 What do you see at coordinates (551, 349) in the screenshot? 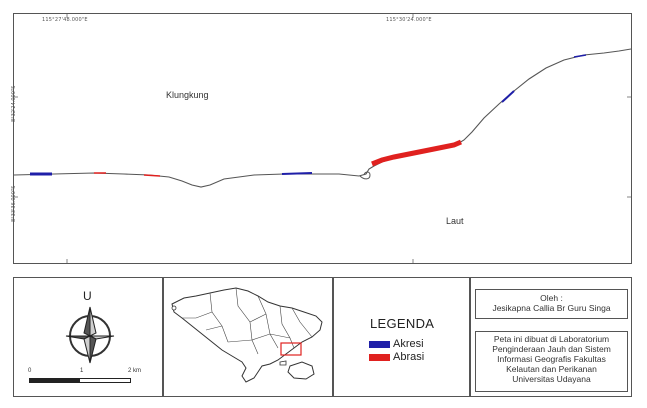
I see `credit-line-2: Penginderaan Jauh dan Sistem` at bounding box center [551, 349].